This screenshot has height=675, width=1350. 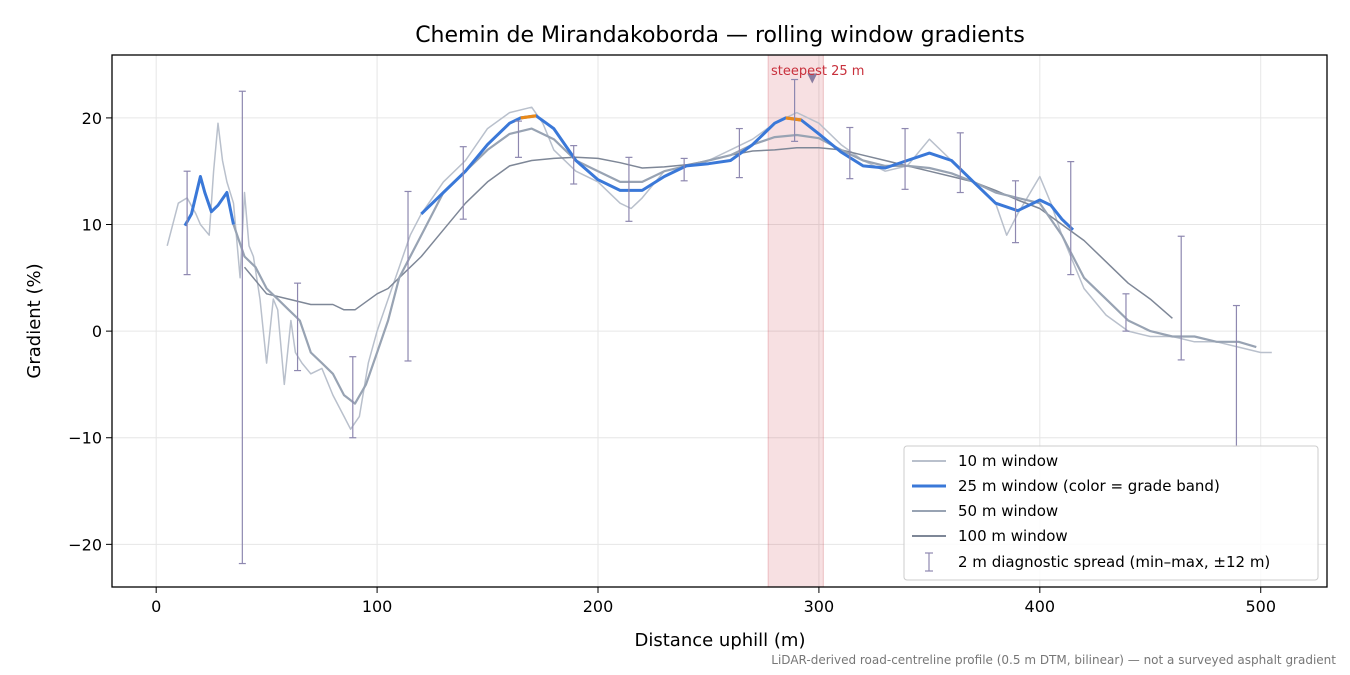 I want to click on legend-label-10m: 10 m window, so click(x=1008, y=461).